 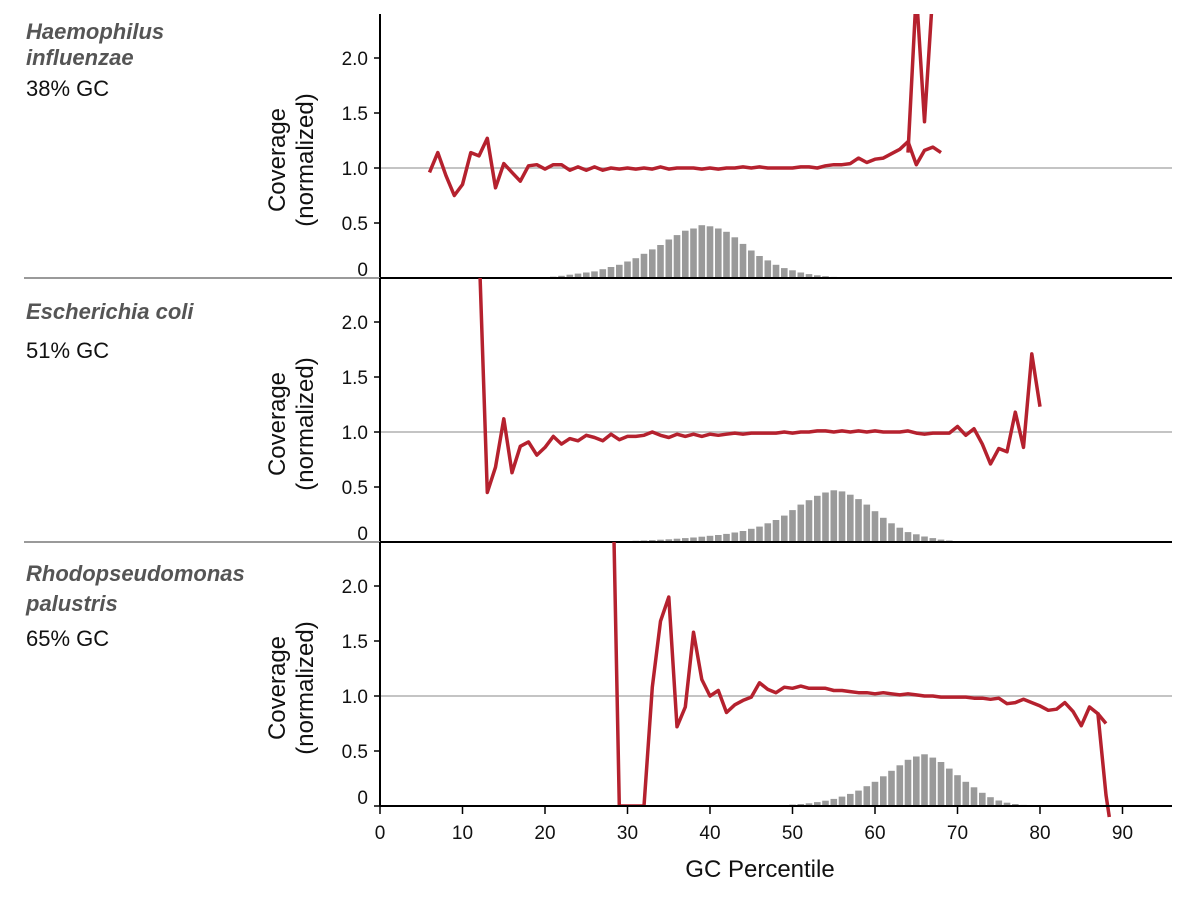 I want to click on panel-2-gc-label: 51% GC, so click(x=68, y=350).